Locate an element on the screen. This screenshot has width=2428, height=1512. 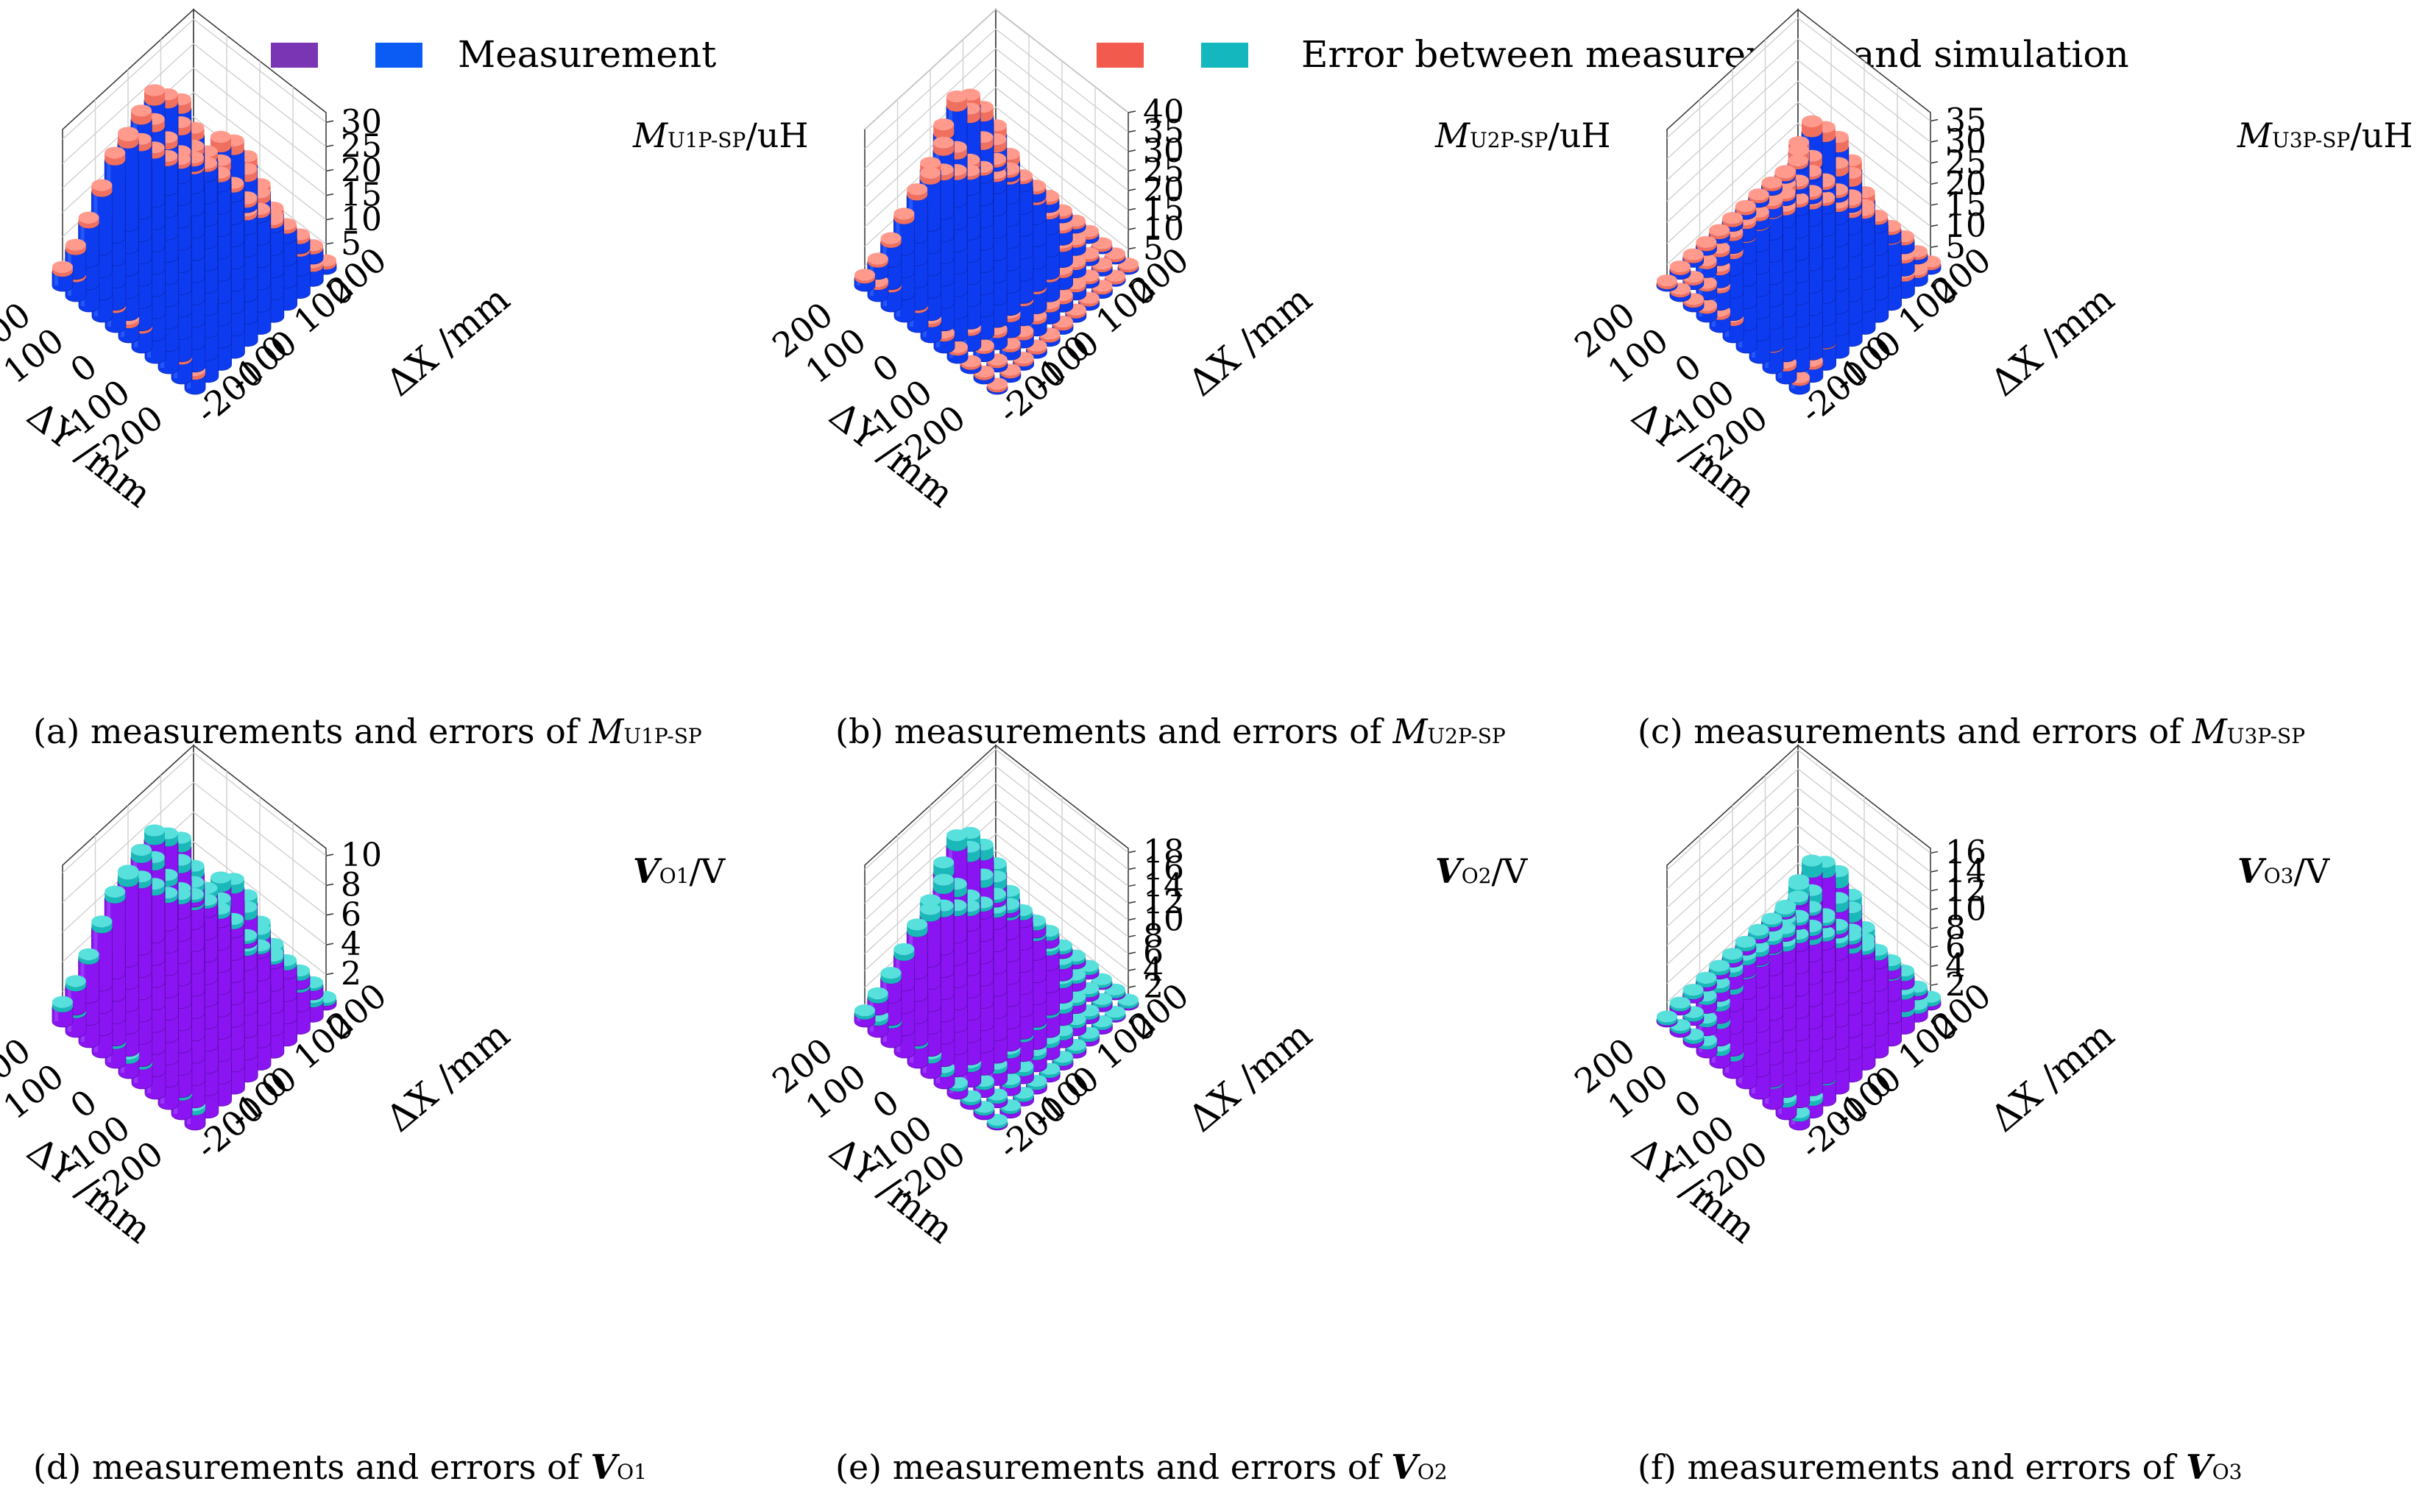
z-axis-subscript: O3 is located at coordinates (2279, 876).